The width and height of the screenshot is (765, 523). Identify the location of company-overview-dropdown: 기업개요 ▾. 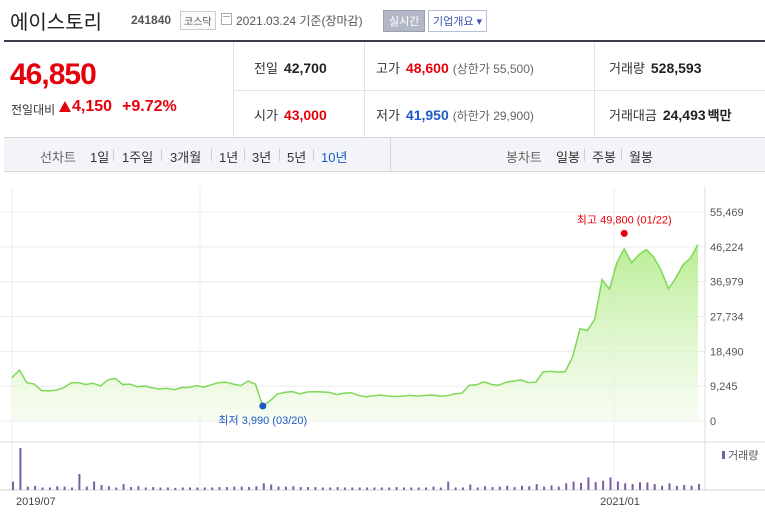
(458, 21).